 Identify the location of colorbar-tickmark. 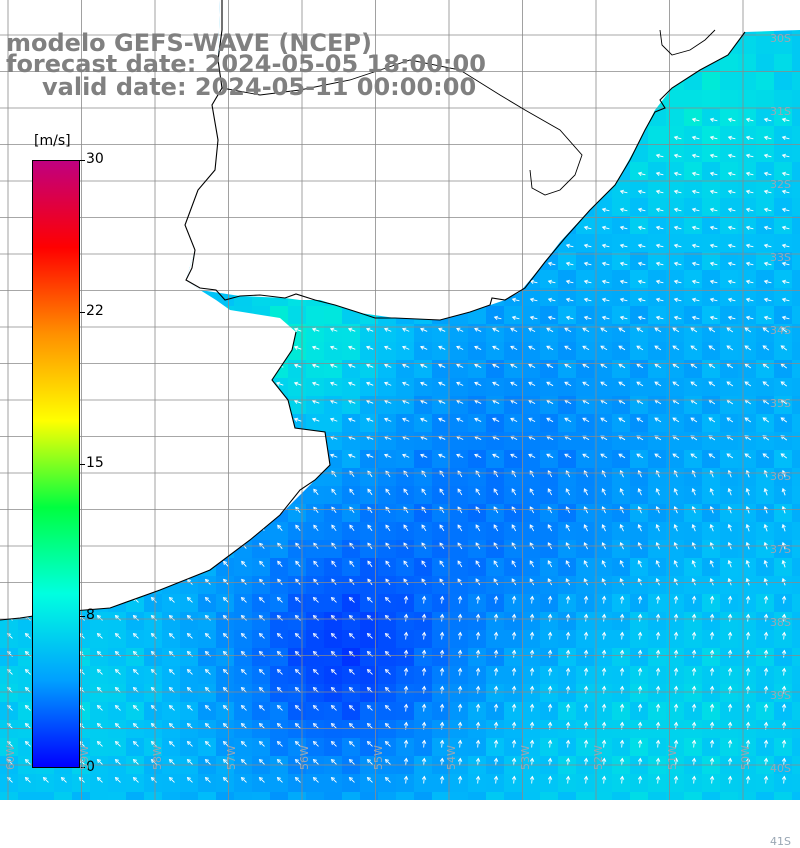
(82, 312).